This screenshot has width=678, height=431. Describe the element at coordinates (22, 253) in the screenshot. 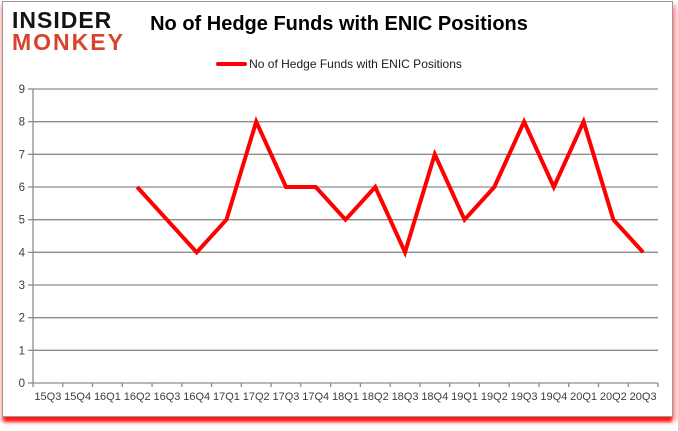

I see `y-axis-tick-label: 4` at that location.